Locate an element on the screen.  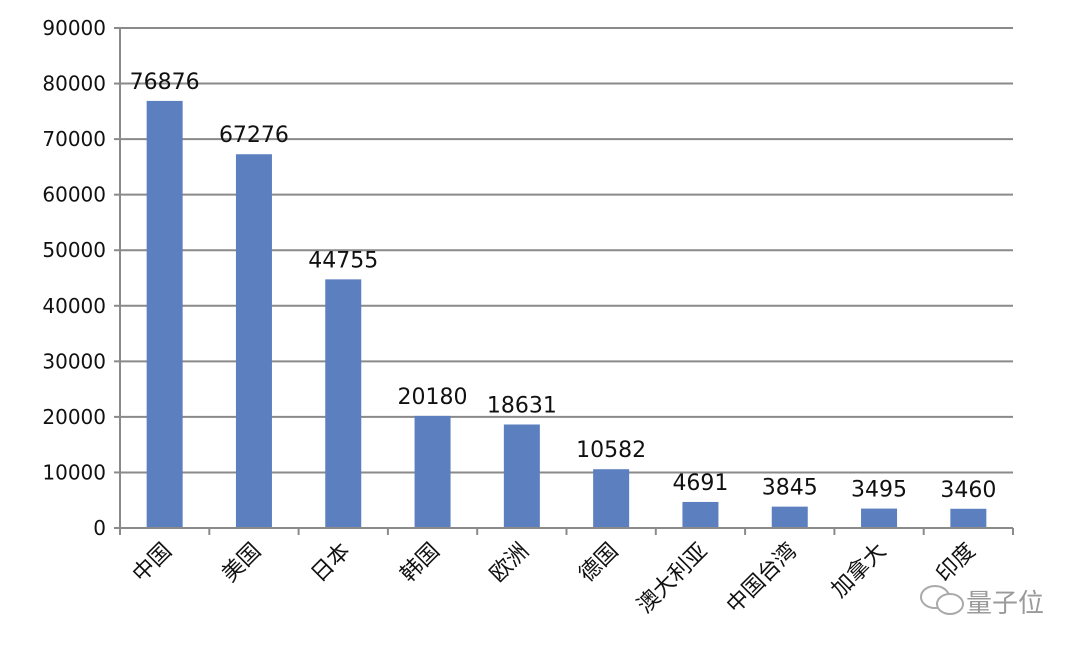
y-tick-label: 60000 is located at coordinates (74, 195).